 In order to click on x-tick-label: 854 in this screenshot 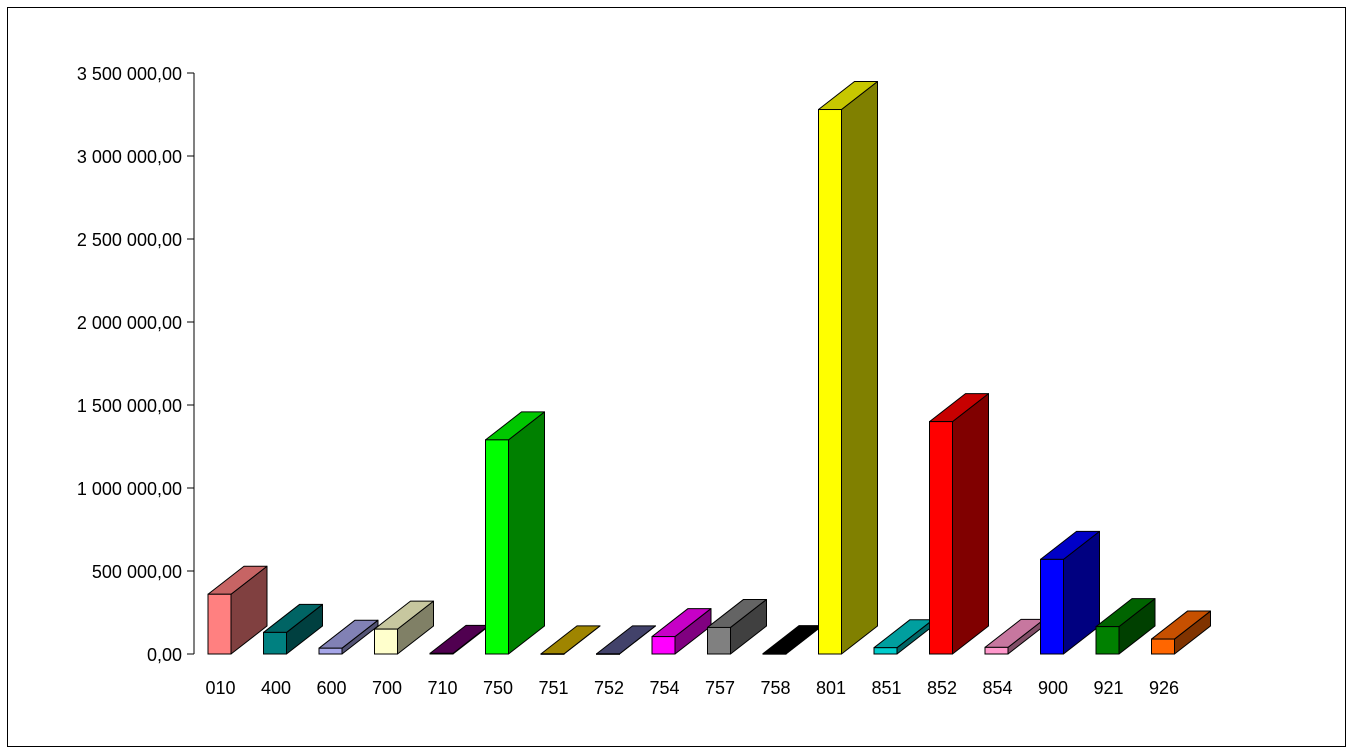, I will do `click(997, 688)`.